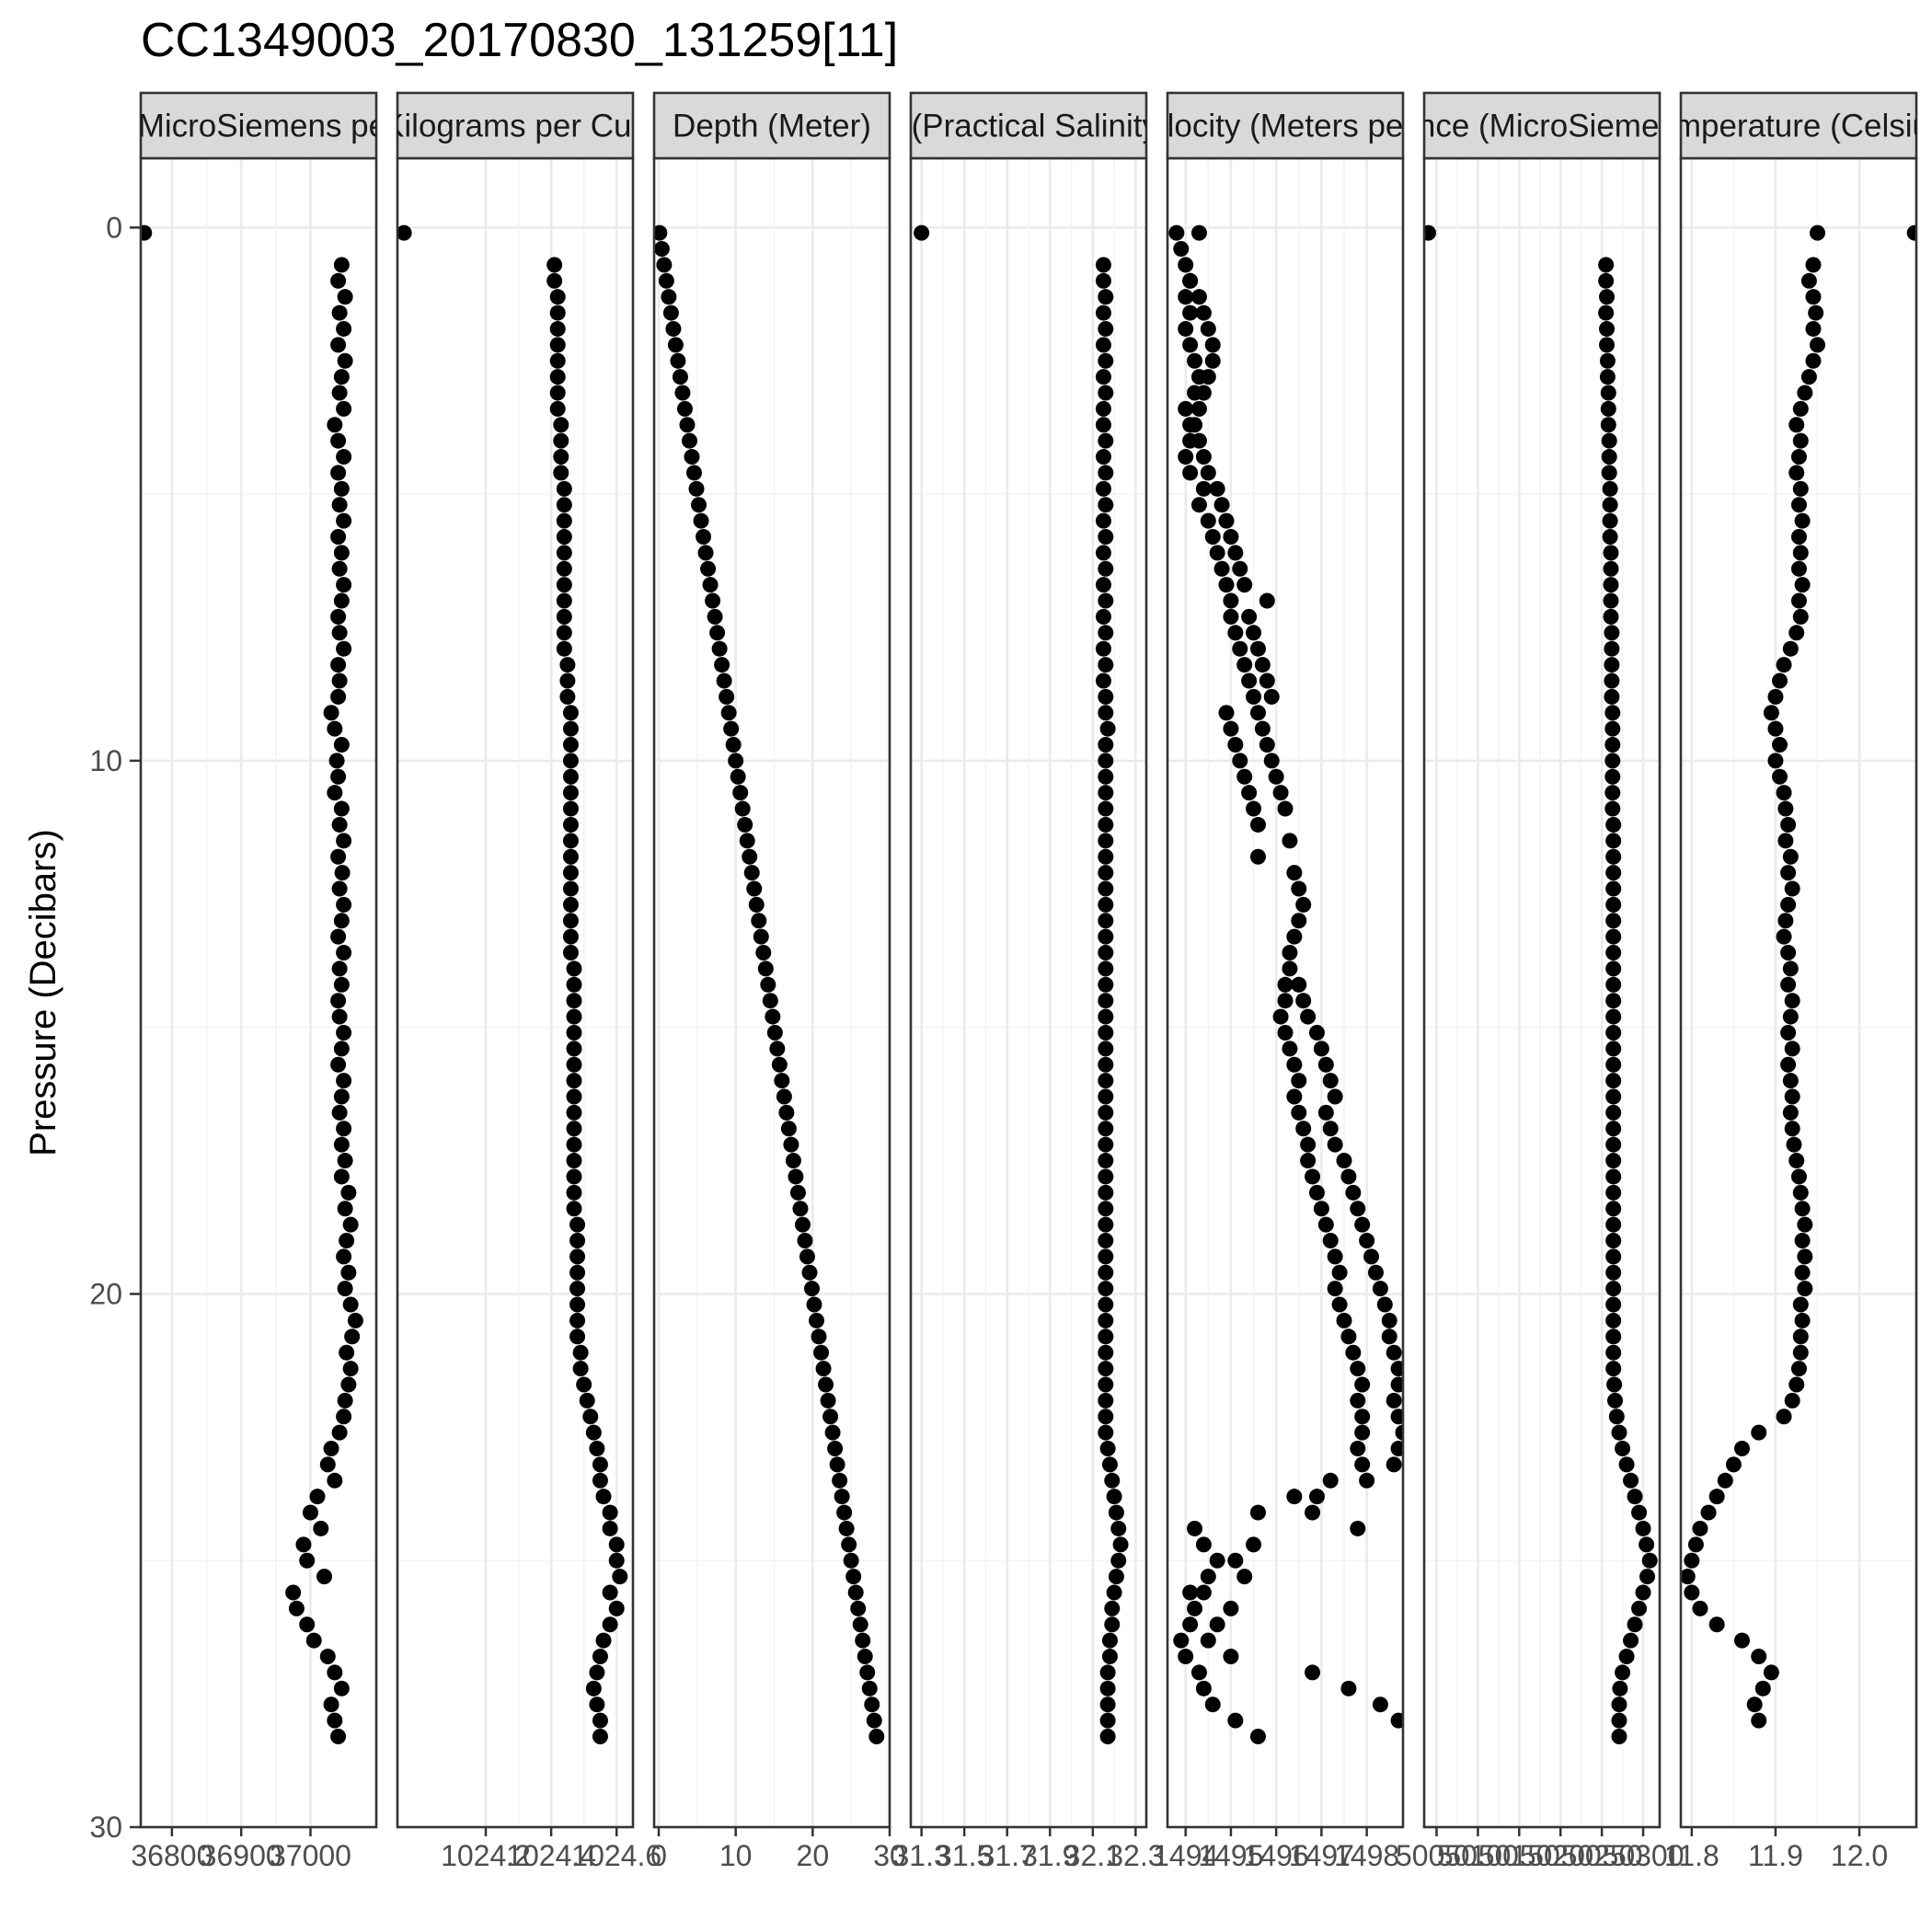 This screenshot has height=1932, width=1932. What do you see at coordinates (1691, 1855) in the screenshot?
I see `x-tick-label: 11.8` at bounding box center [1691, 1855].